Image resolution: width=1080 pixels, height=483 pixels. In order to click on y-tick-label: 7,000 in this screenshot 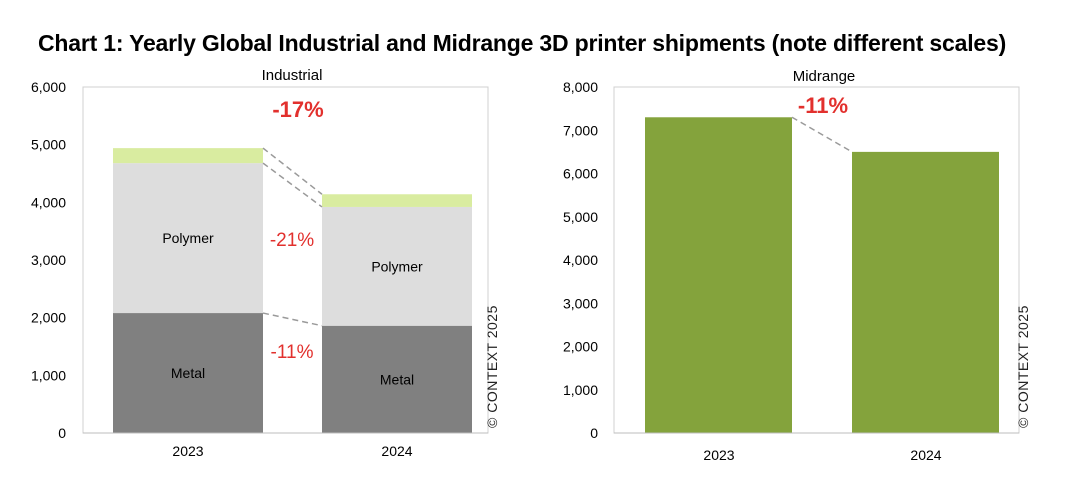, I will do `click(580, 130)`.